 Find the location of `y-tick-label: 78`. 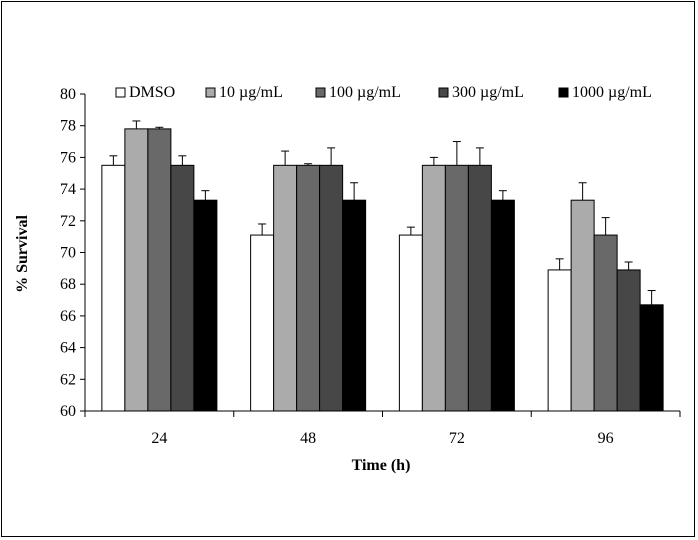

y-tick-label: 78 is located at coordinates (68, 126).